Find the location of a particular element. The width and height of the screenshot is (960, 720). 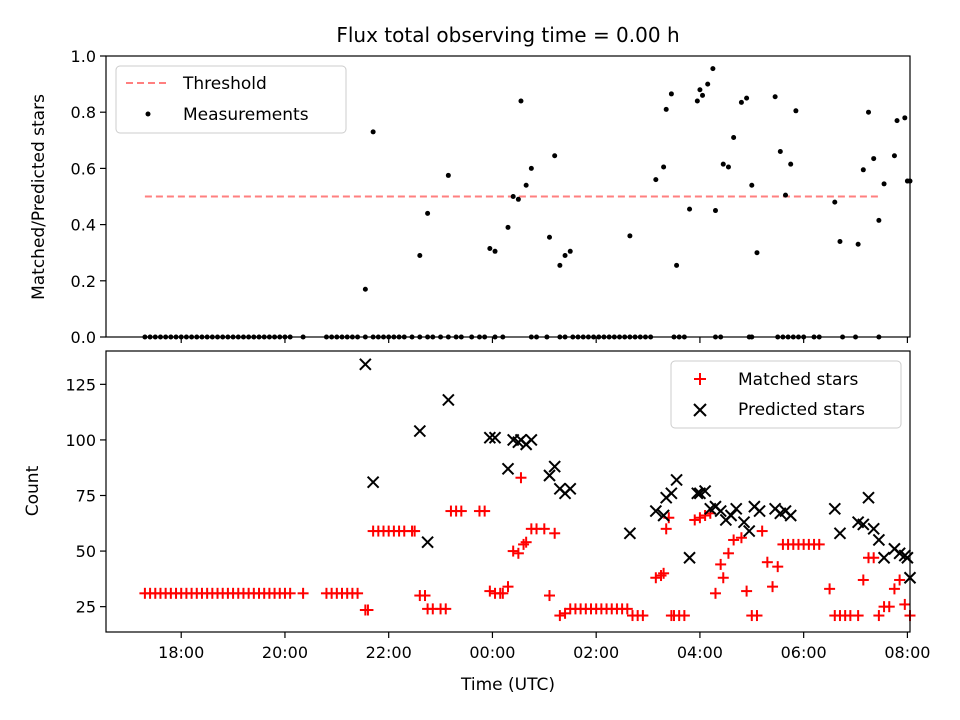

legend-measurements-label: Measurements is located at coordinates (246, 115).